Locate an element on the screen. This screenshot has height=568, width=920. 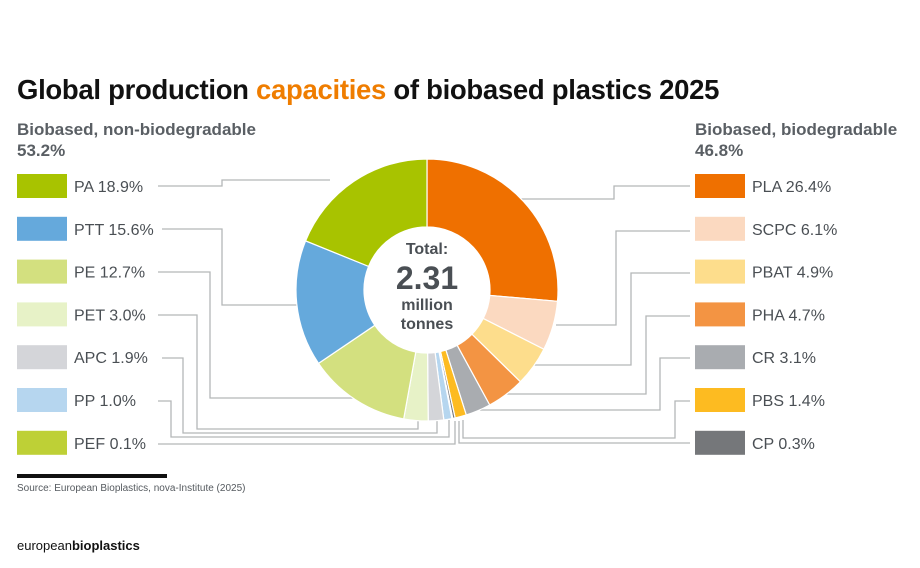
legend-item-pa: PA 18.9% is located at coordinates (80, 186).